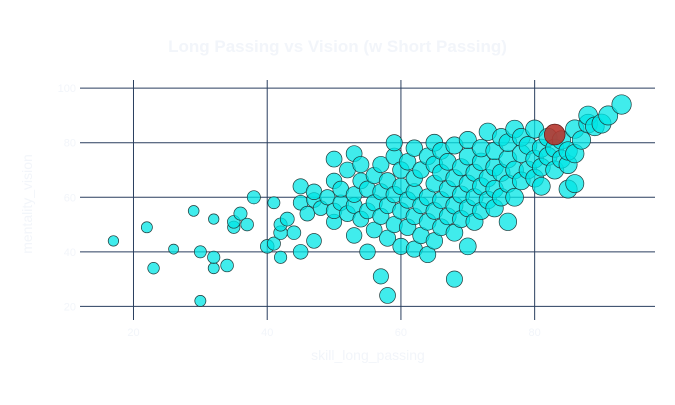  I want to click on x-tick-label: 80, so click(535, 333).